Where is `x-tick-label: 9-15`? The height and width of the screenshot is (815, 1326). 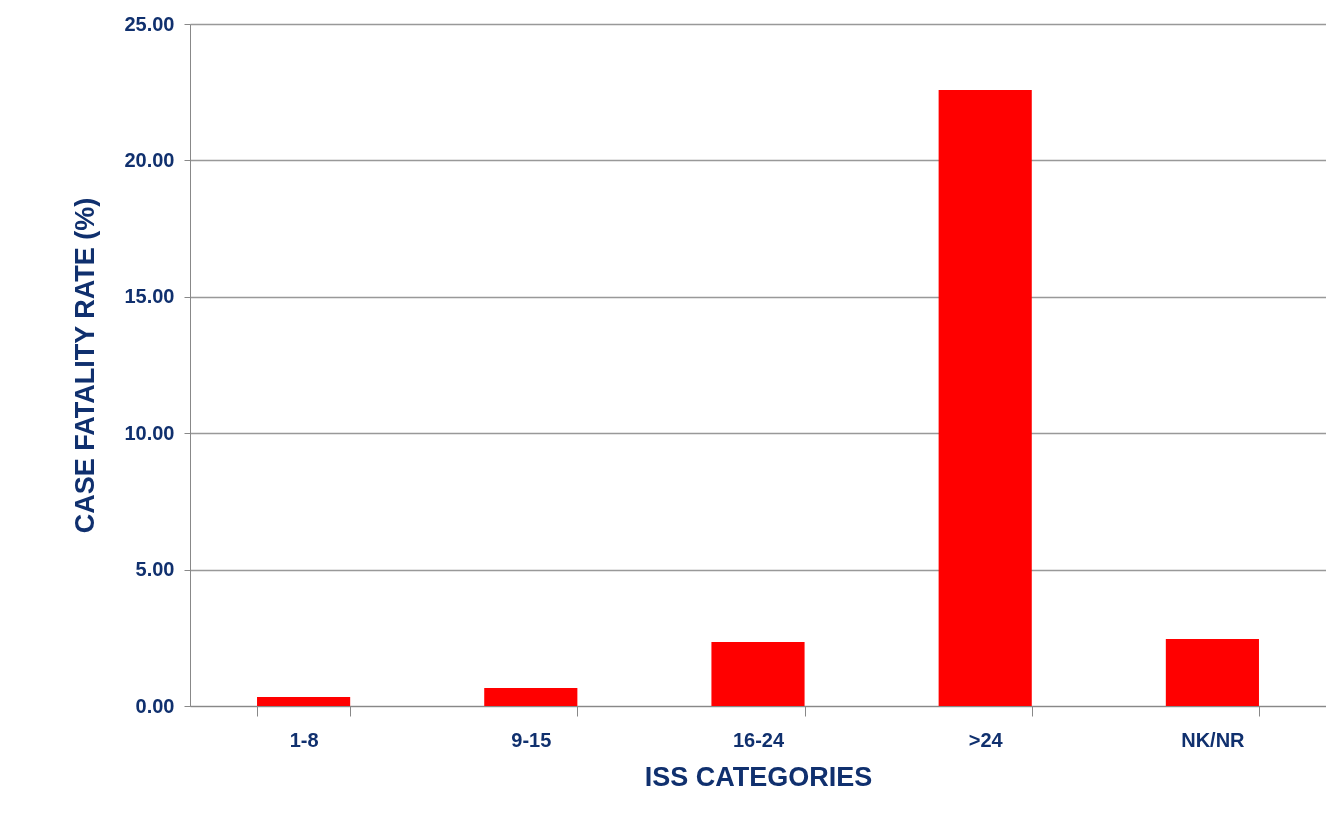 x-tick-label: 9-15 is located at coordinates (531, 739).